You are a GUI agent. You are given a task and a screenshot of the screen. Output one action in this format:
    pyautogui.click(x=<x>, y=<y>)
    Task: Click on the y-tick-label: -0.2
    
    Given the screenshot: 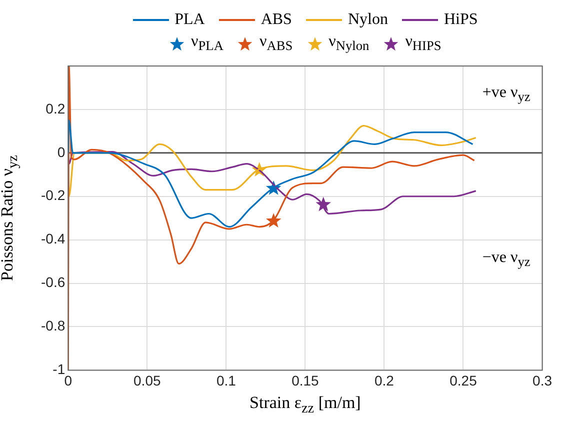 What is the action you would take?
    pyautogui.click(x=53, y=195)
    